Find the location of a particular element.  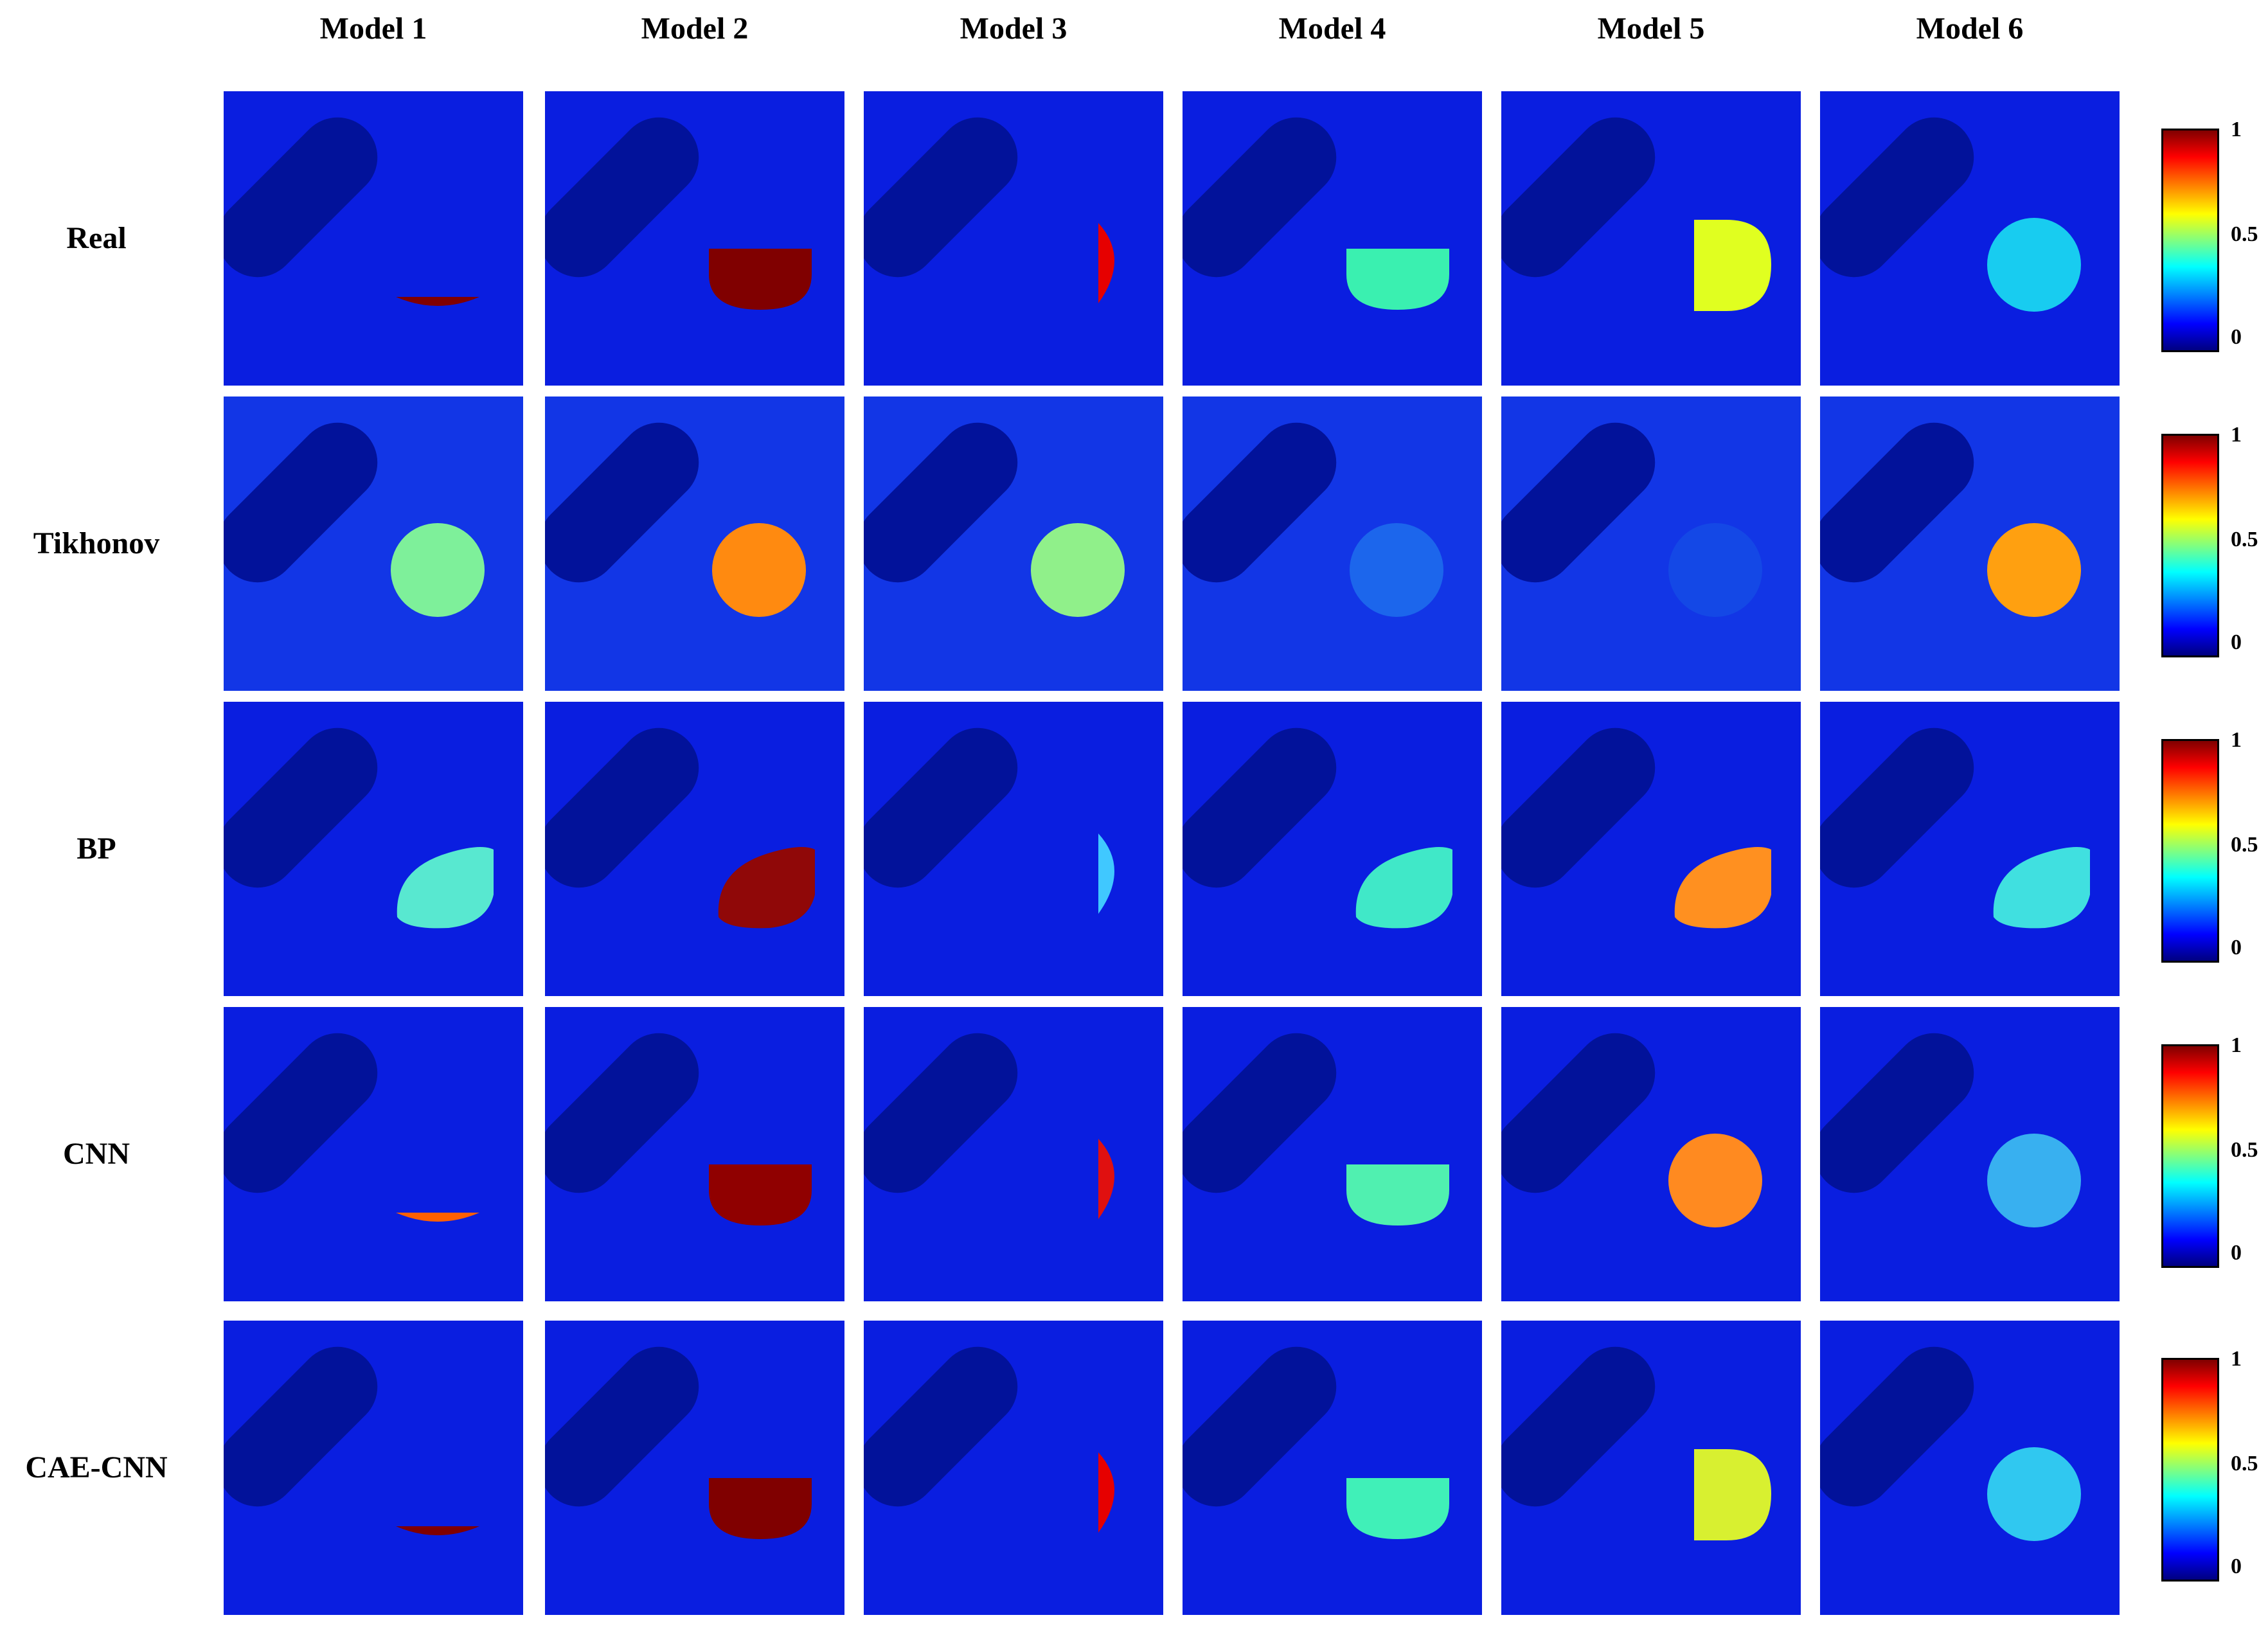

row-label: Real is located at coordinates (96, 238).